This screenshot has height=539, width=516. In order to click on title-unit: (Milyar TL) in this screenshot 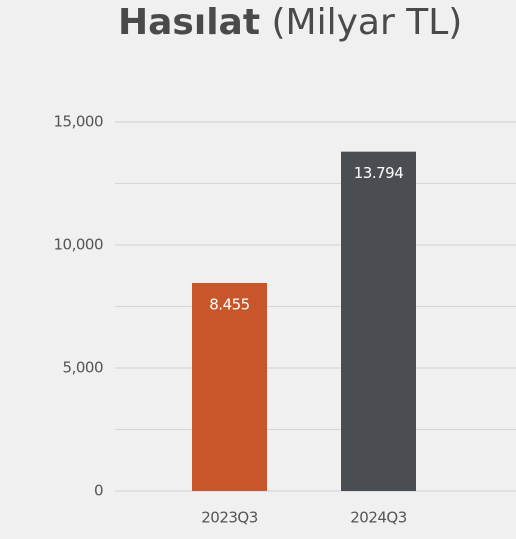, I will do `click(366, 22)`.